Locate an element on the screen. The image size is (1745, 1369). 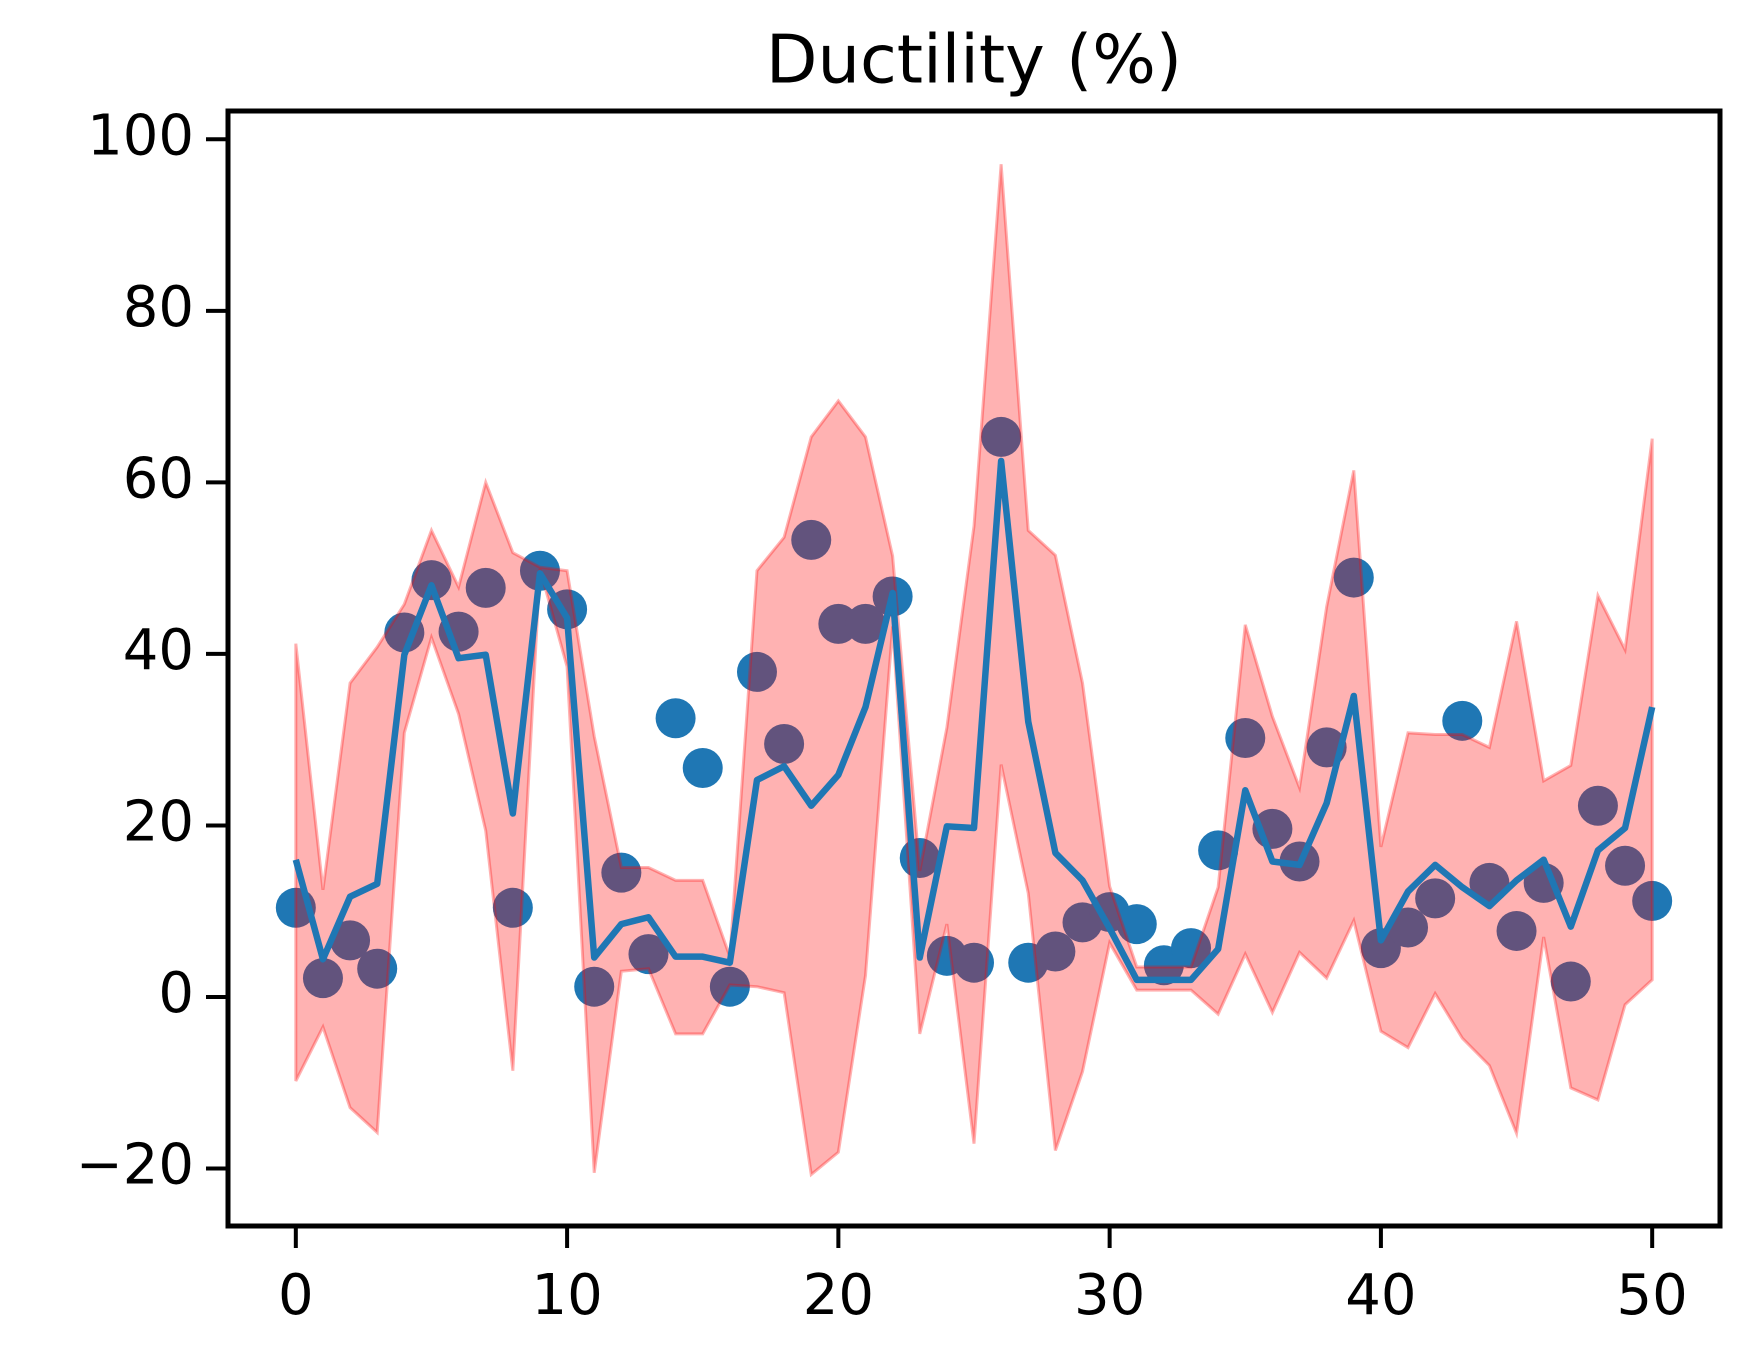
y-tick-label: 80 is located at coordinates (158, 307).